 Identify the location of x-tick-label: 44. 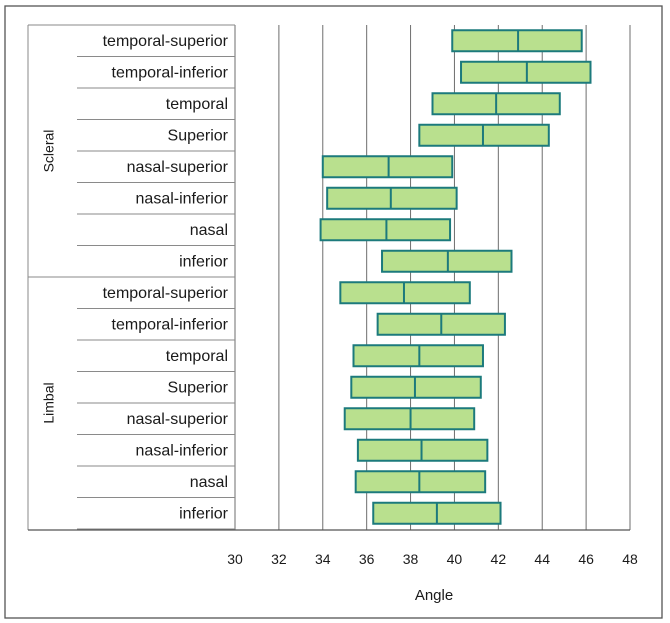
(542, 559).